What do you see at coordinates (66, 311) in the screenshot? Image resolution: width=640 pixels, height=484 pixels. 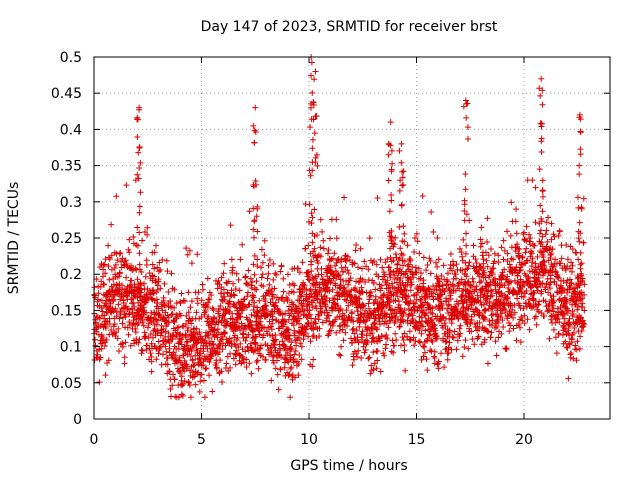 I see `y-tick-label: 0.15` at bounding box center [66, 311].